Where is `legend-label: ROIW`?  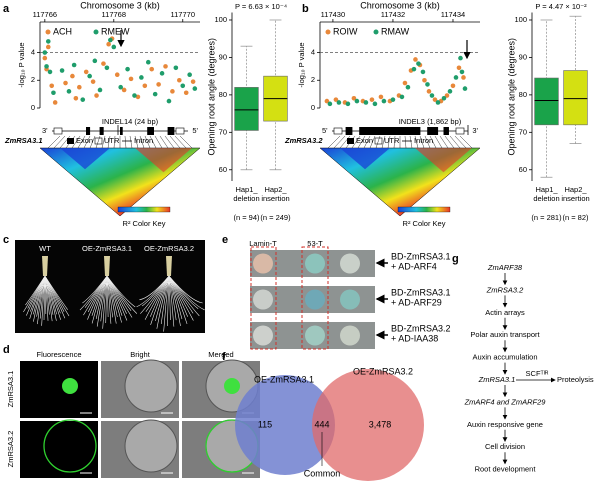 legend-label: ROIW is located at coordinates (345, 31).